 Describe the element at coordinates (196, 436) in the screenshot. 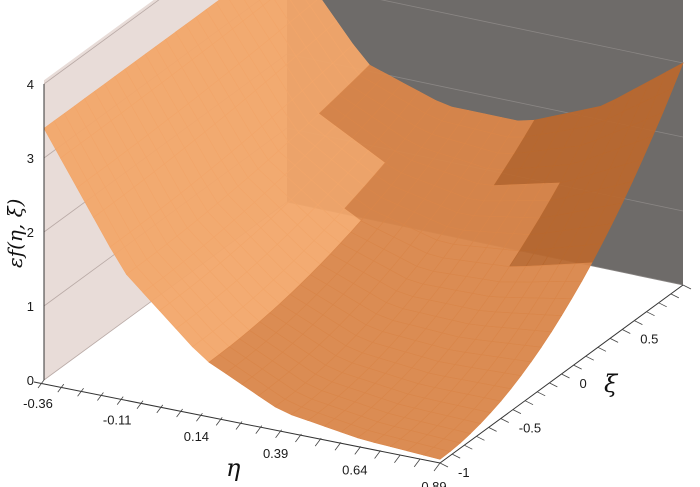

I see `eta-tick-label: 0.14` at that location.